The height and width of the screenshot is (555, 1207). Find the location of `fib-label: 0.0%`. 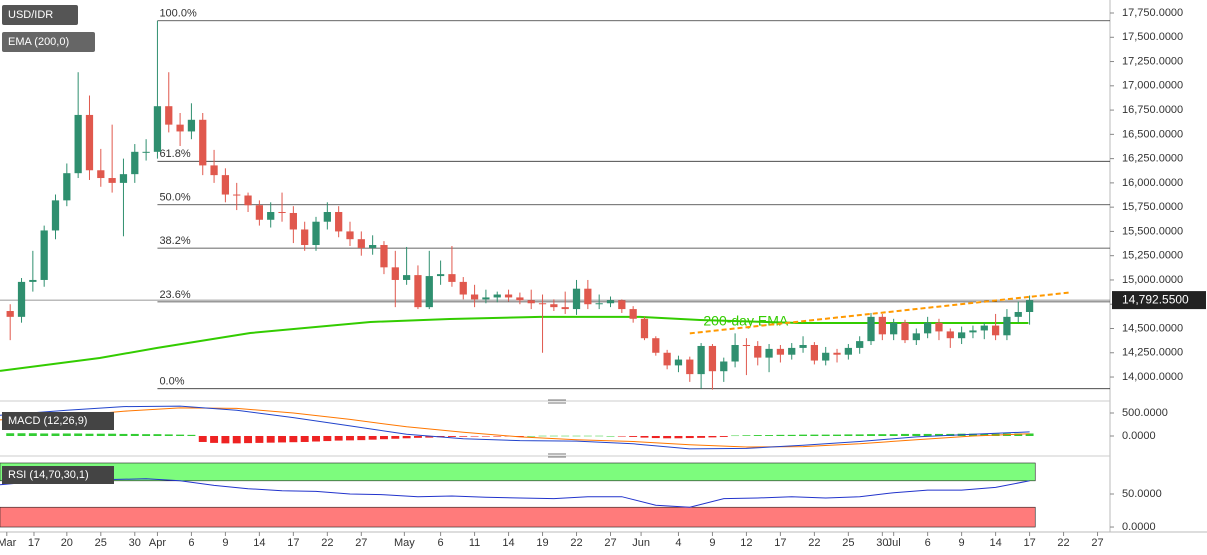

fib-label: 0.0% is located at coordinates (171, 382).